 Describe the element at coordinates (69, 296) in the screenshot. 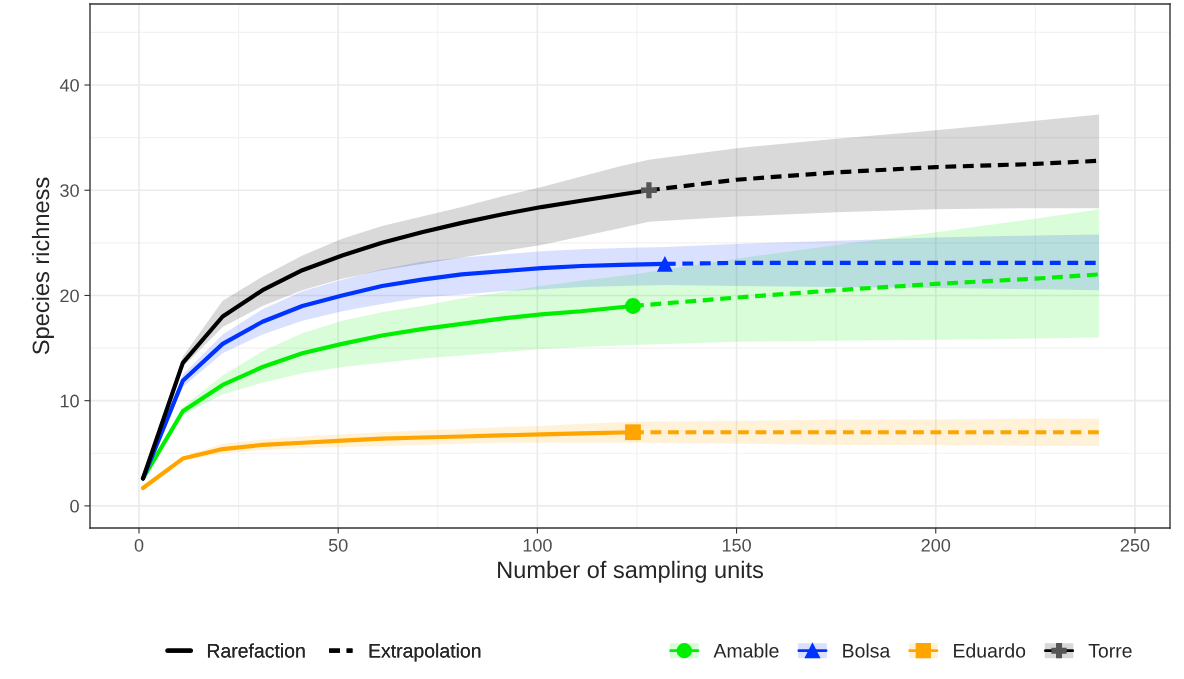

I see `y-tick-label: 20` at that location.